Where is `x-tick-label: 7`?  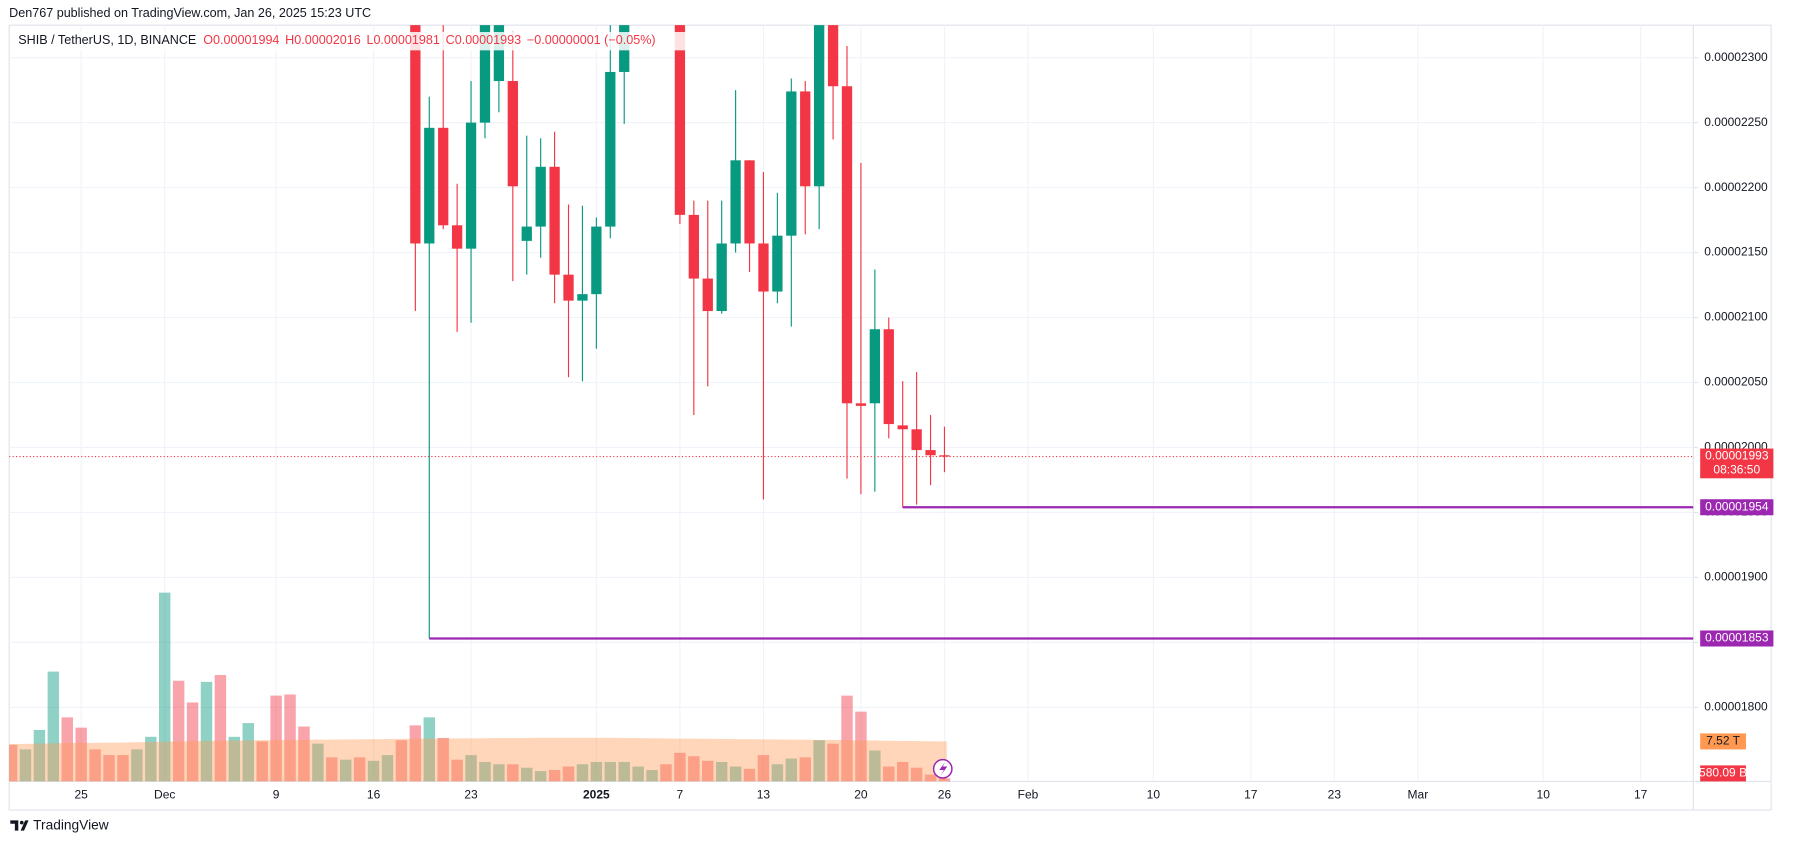
x-tick-label: 7 is located at coordinates (680, 794).